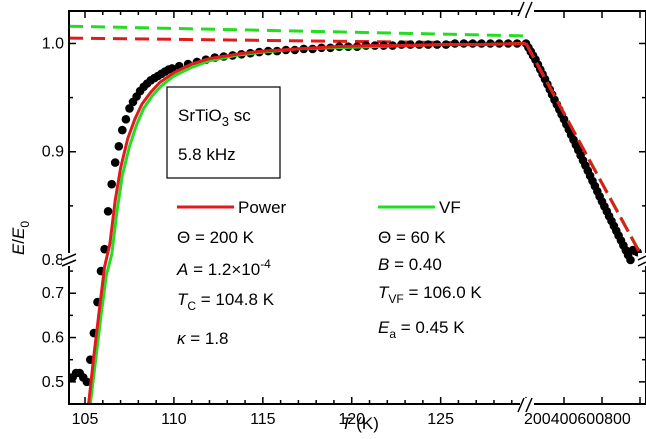 The width and height of the screenshot is (646, 439). Describe the element at coordinates (53, 382) in the screenshot. I see `y-tick-label: 0.5` at that location.